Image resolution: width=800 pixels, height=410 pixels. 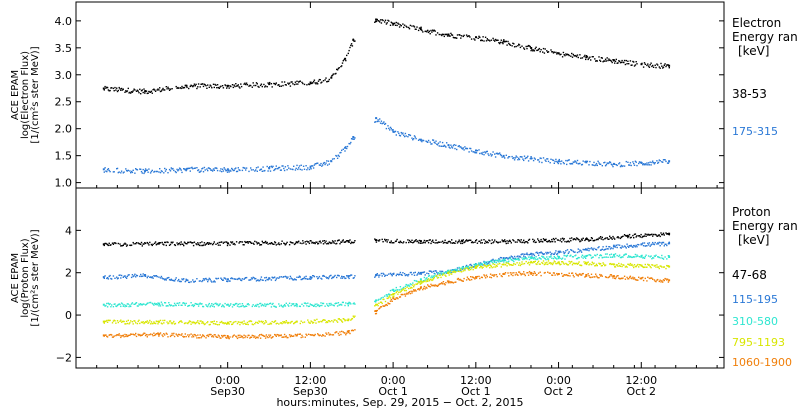 What do you see at coordinates (64, 75) in the screenshot?
I see `electron-ytick-label: 3.0` at bounding box center [64, 75].